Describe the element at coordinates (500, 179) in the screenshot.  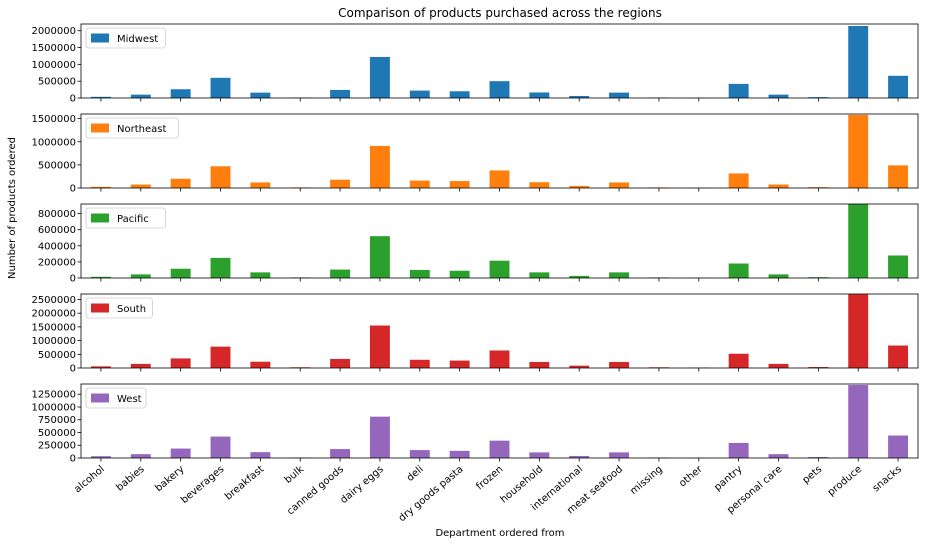
I see `bar-northeast-frozen` at that location.